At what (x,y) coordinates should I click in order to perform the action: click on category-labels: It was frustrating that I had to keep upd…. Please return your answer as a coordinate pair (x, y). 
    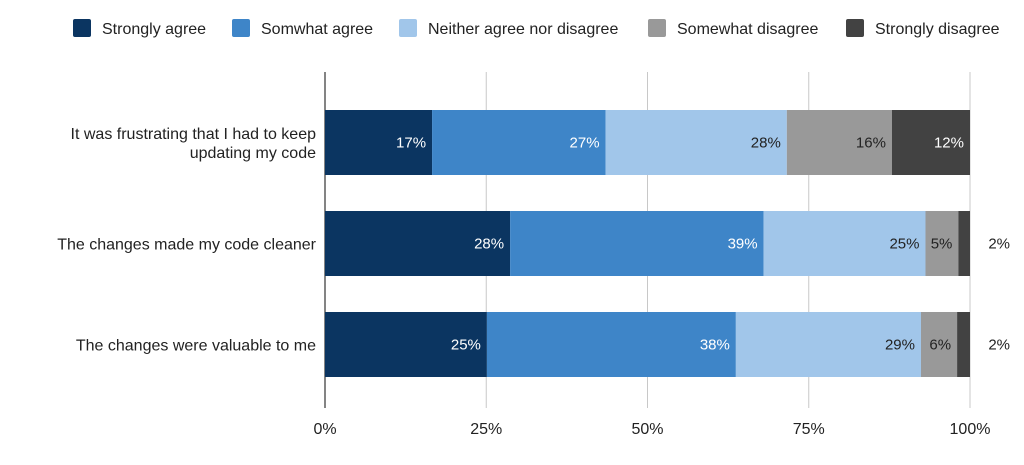
    Looking at the image, I should click on (186, 240).